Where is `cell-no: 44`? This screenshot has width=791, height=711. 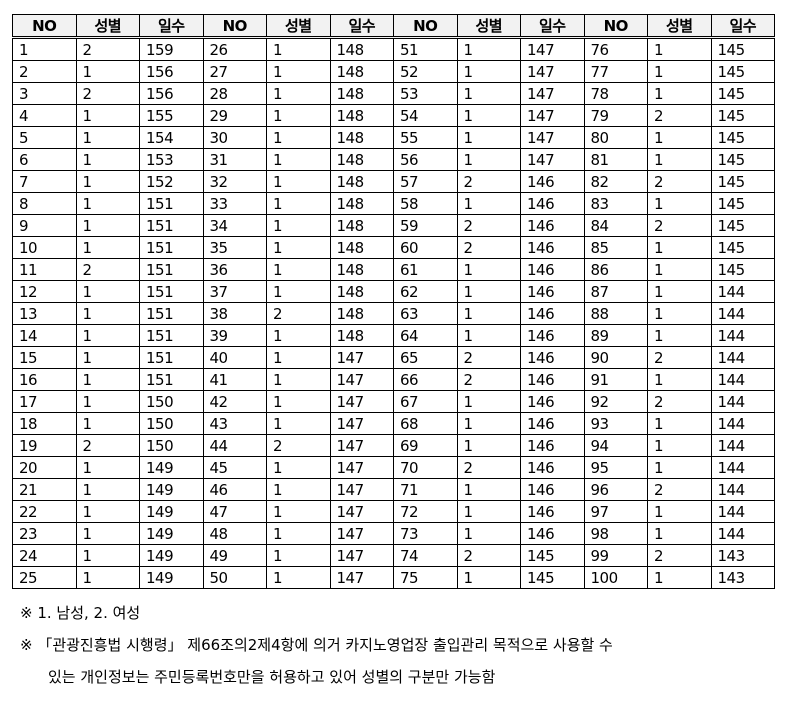
cell-no: 44 is located at coordinates (234, 445).